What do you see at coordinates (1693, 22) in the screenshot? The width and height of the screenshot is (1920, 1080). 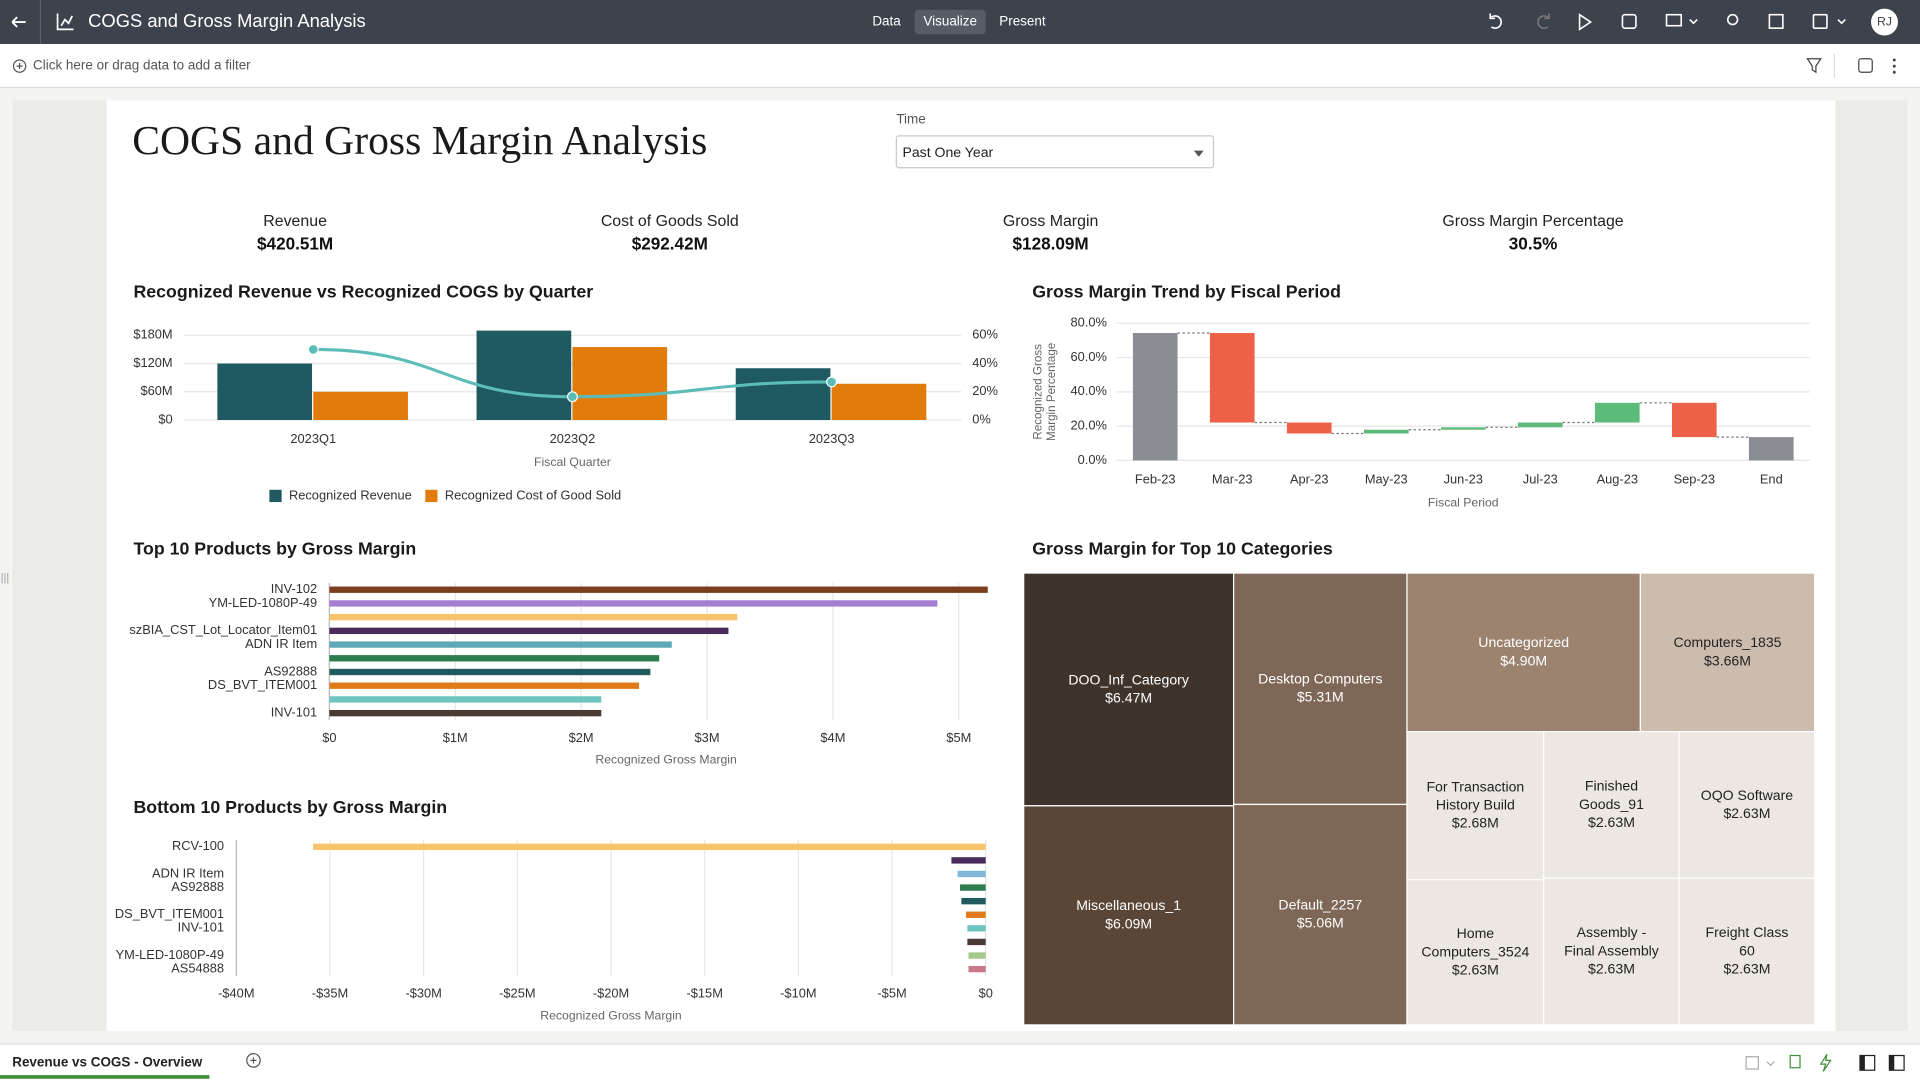 I see `comments-menu` at bounding box center [1693, 22].